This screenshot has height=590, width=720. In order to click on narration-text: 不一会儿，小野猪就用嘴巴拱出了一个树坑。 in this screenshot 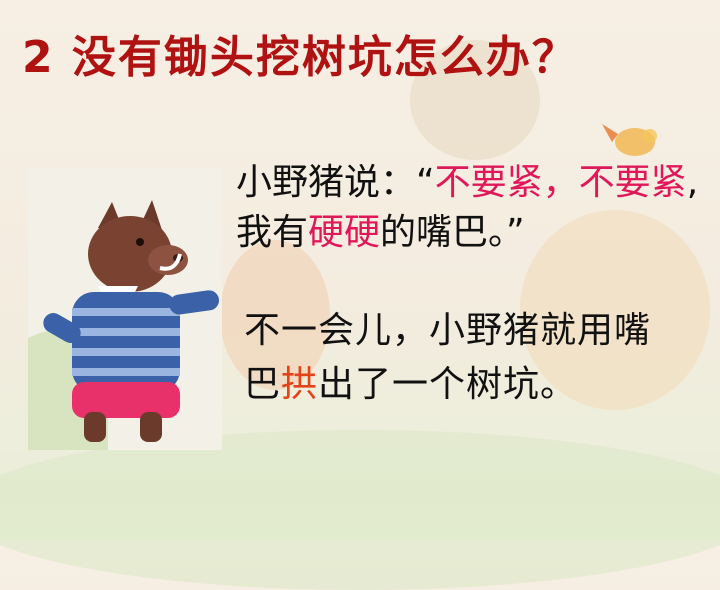, I will do `click(464, 358)`.